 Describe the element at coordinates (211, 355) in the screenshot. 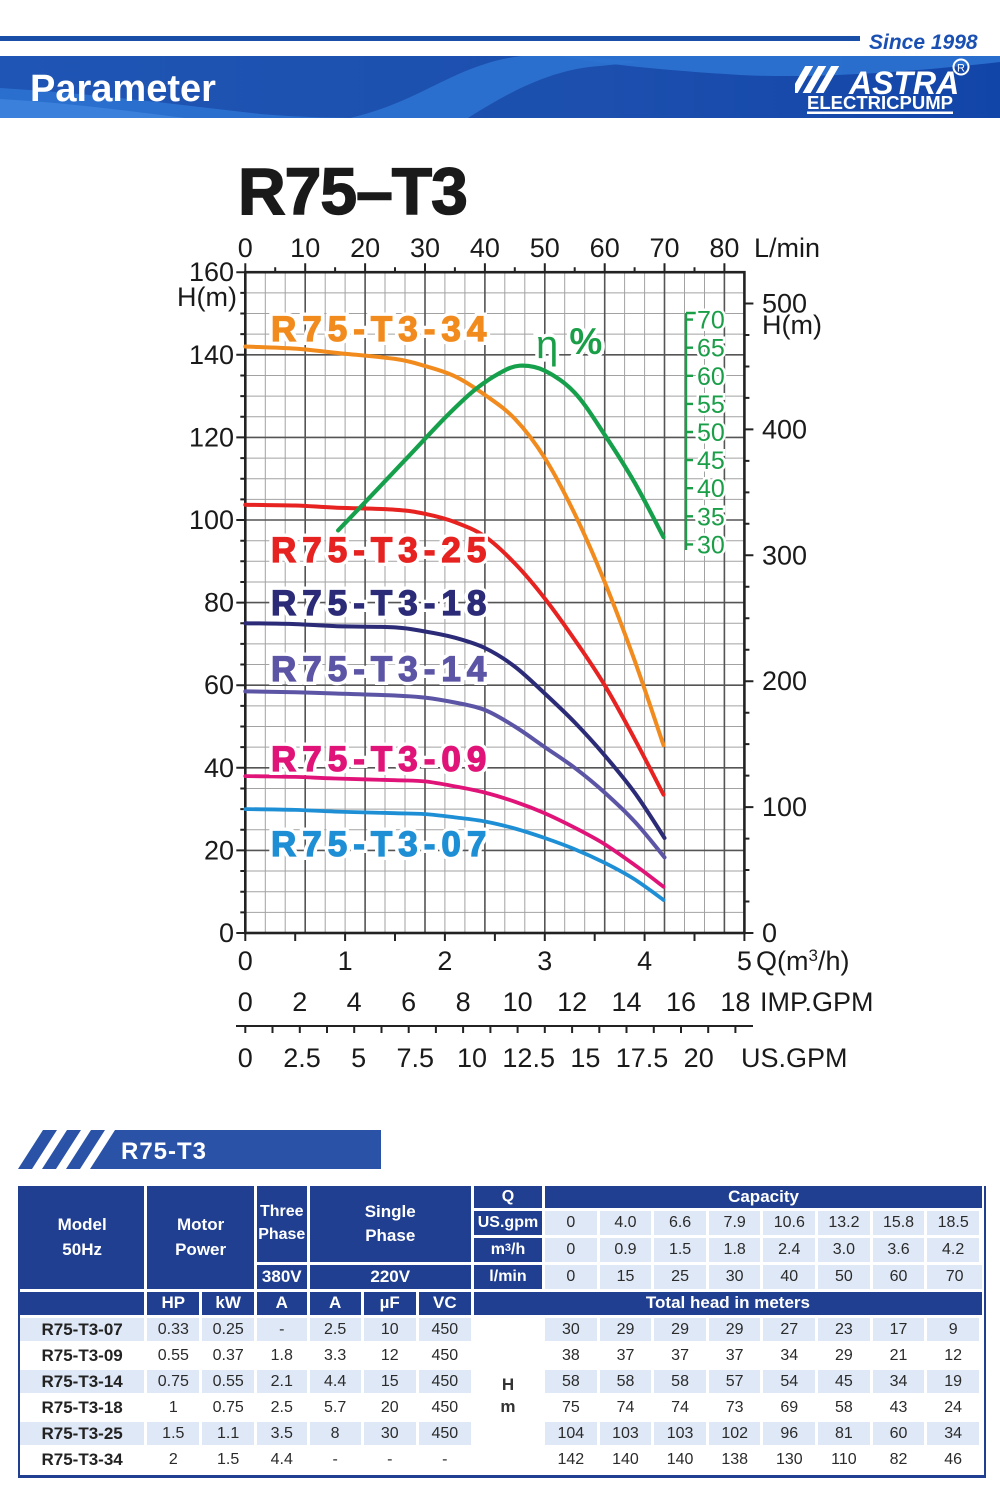

I see `svg-text: 140` at that location.